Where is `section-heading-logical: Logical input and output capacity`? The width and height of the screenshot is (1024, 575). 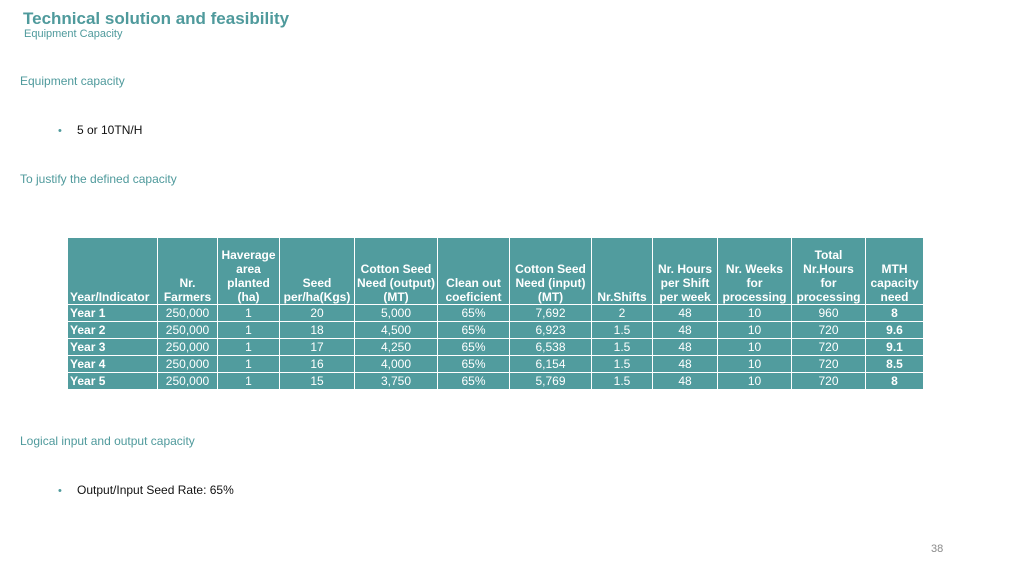 section-heading-logical: Logical input and output capacity is located at coordinates (107, 441).